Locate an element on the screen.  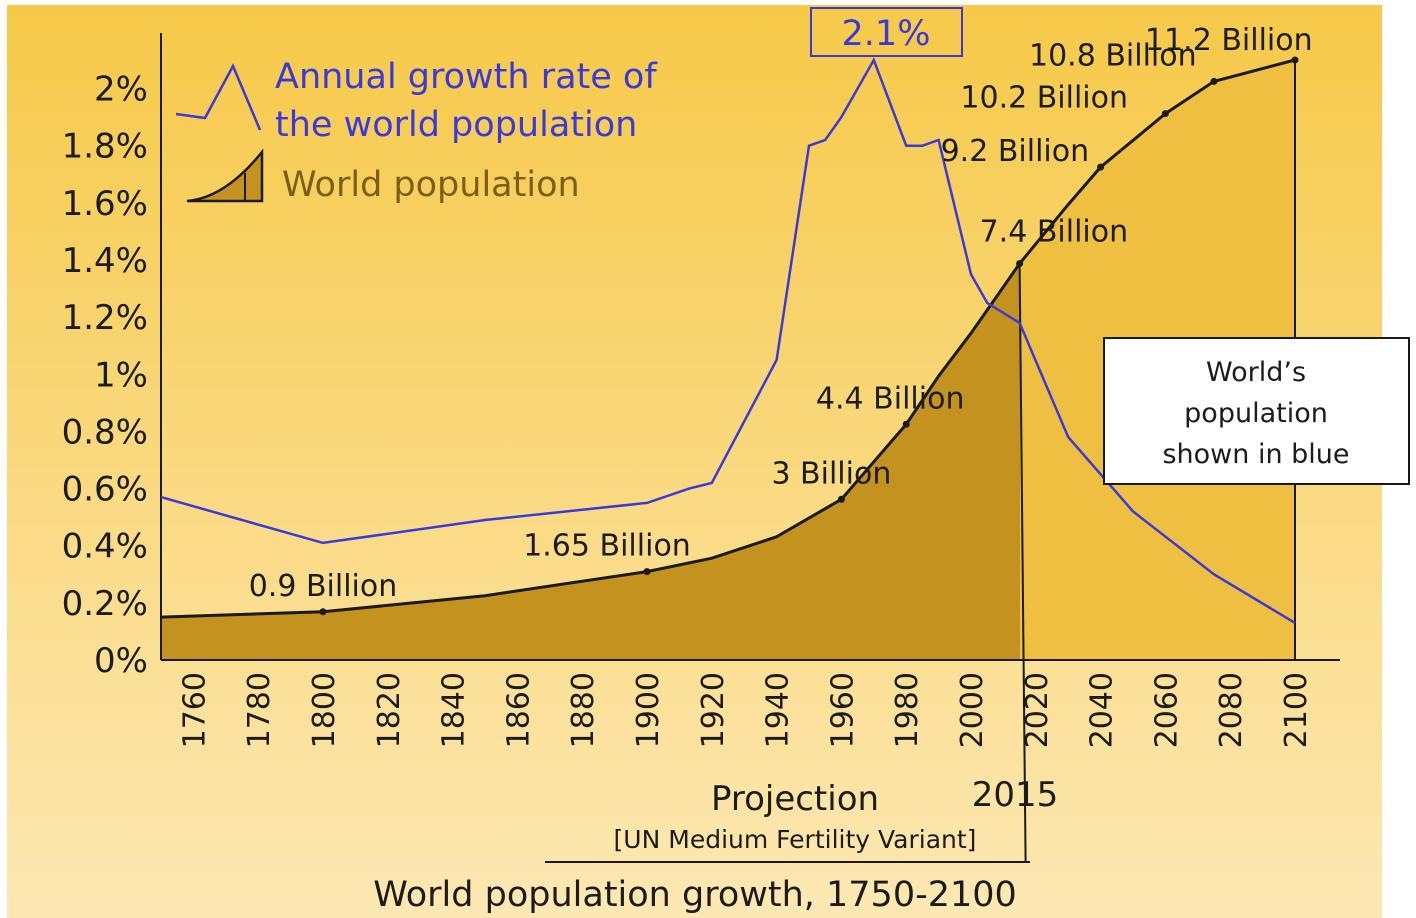
chart-title: World population growth, 1750-2100 is located at coordinates (695, 895).